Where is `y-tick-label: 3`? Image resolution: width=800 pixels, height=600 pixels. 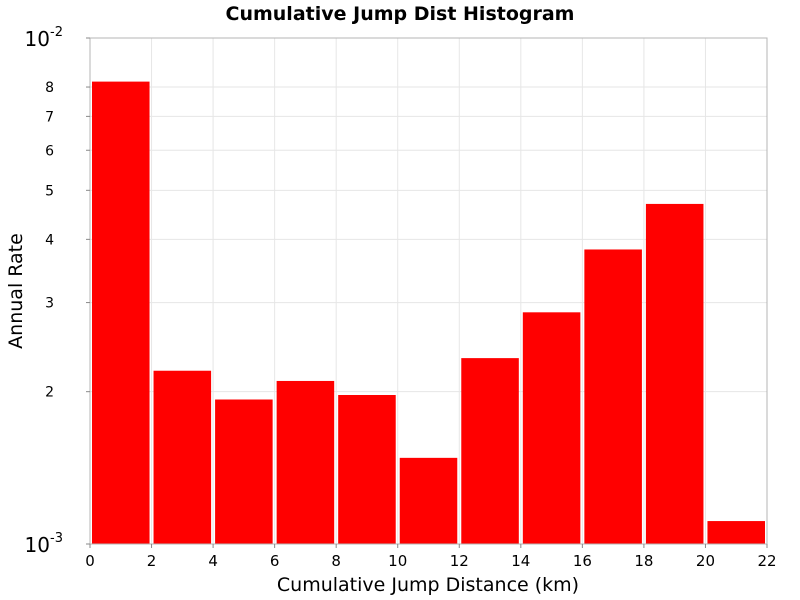 y-tick-label: 3 is located at coordinates (49, 304).